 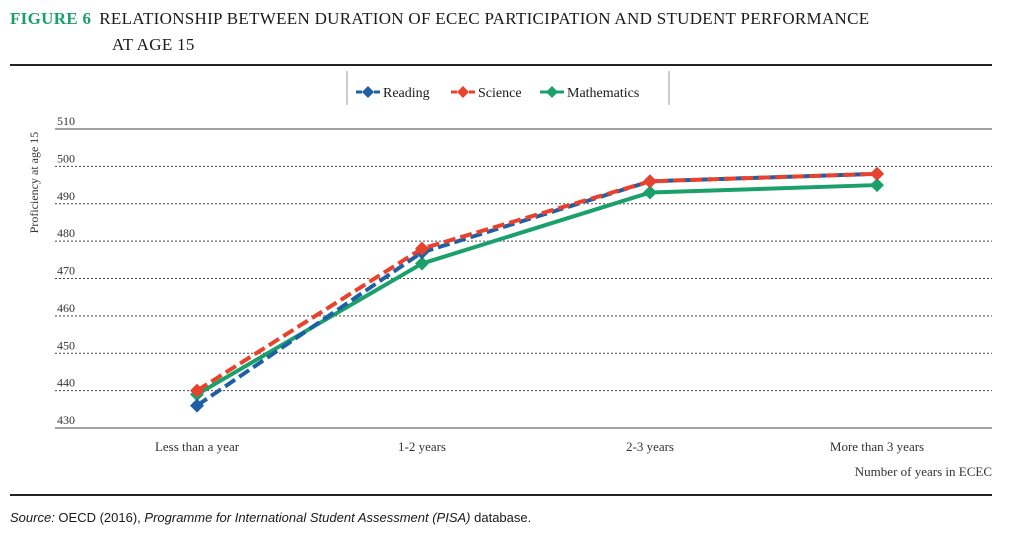 I want to click on source-prefix: Source:, so click(x=32, y=517).